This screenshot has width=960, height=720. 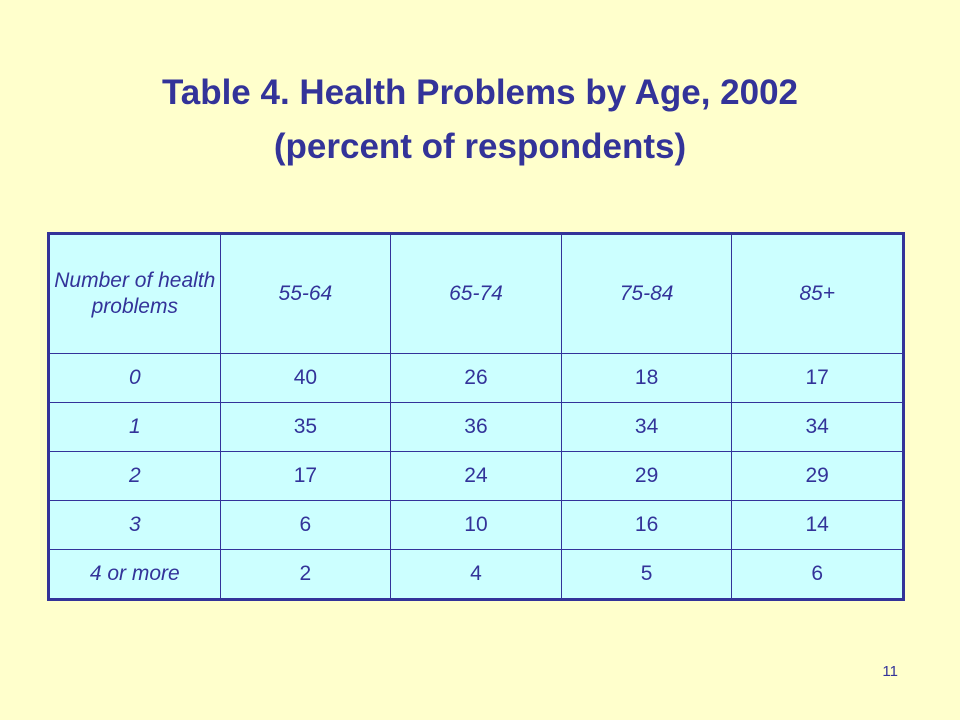 What do you see at coordinates (890, 671) in the screenshot?
I see `page-number: 11` at bounding box center [890, 671].